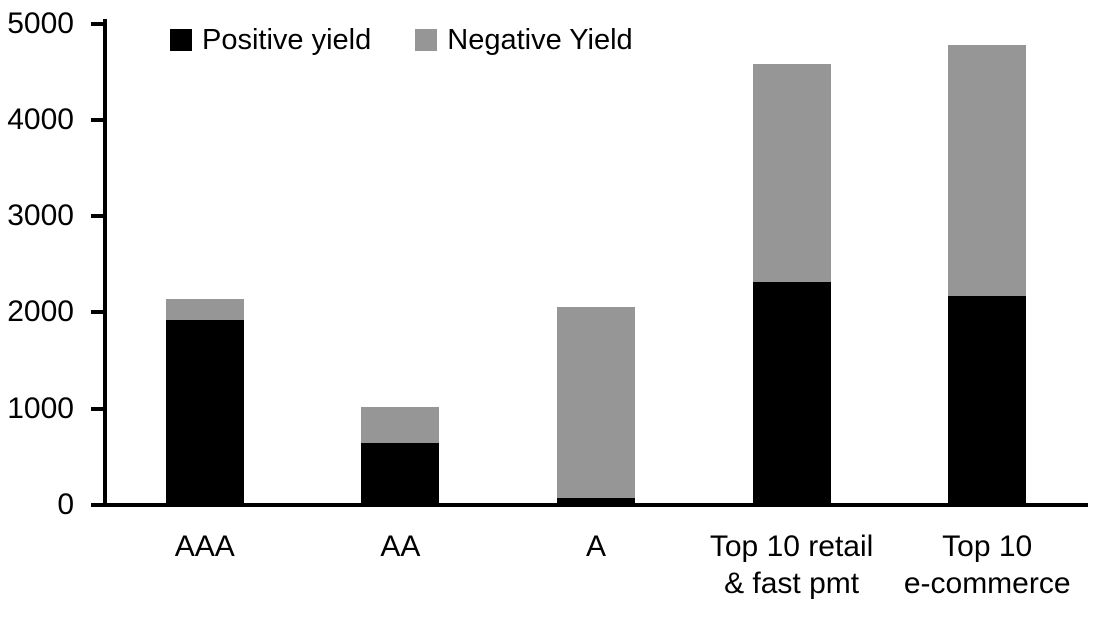  I want to click on x-axis-category-label: Top 10 e-commerce, so click(987, 565).